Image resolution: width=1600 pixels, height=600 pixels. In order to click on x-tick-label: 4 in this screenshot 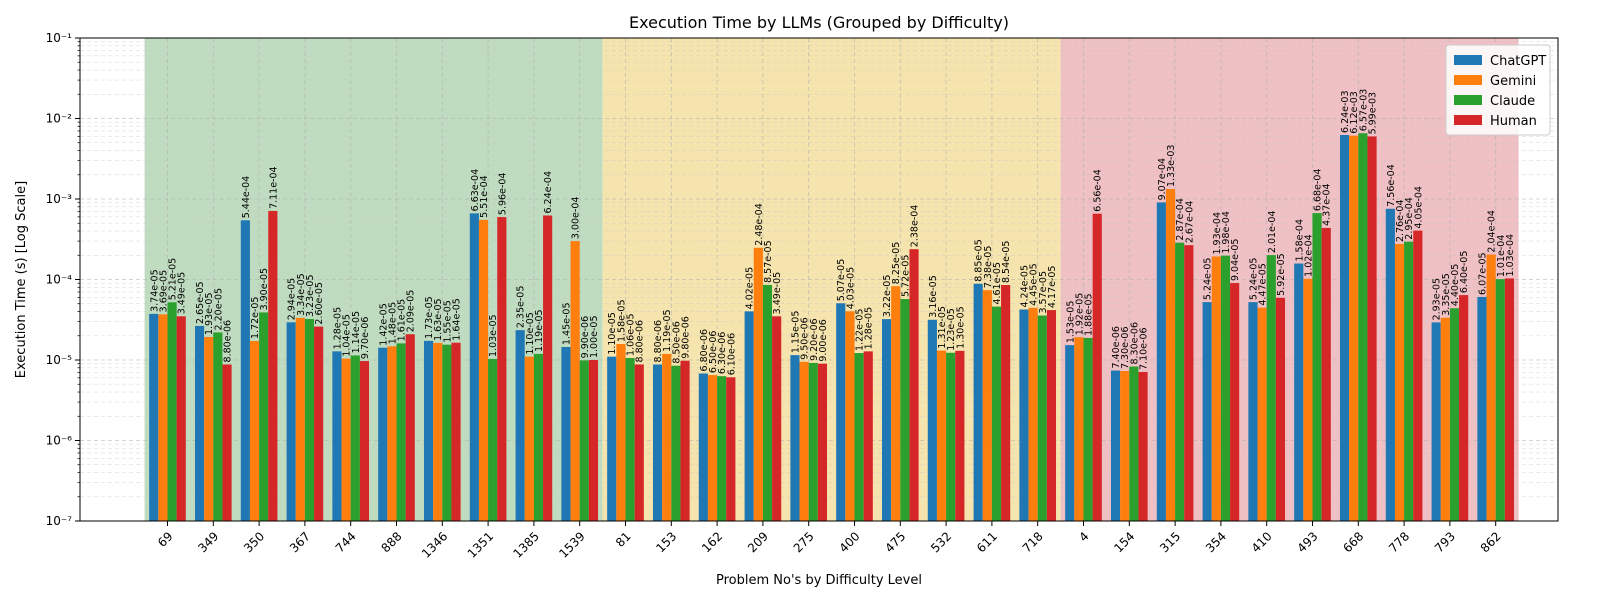, I will do `click(1083, 536)`.